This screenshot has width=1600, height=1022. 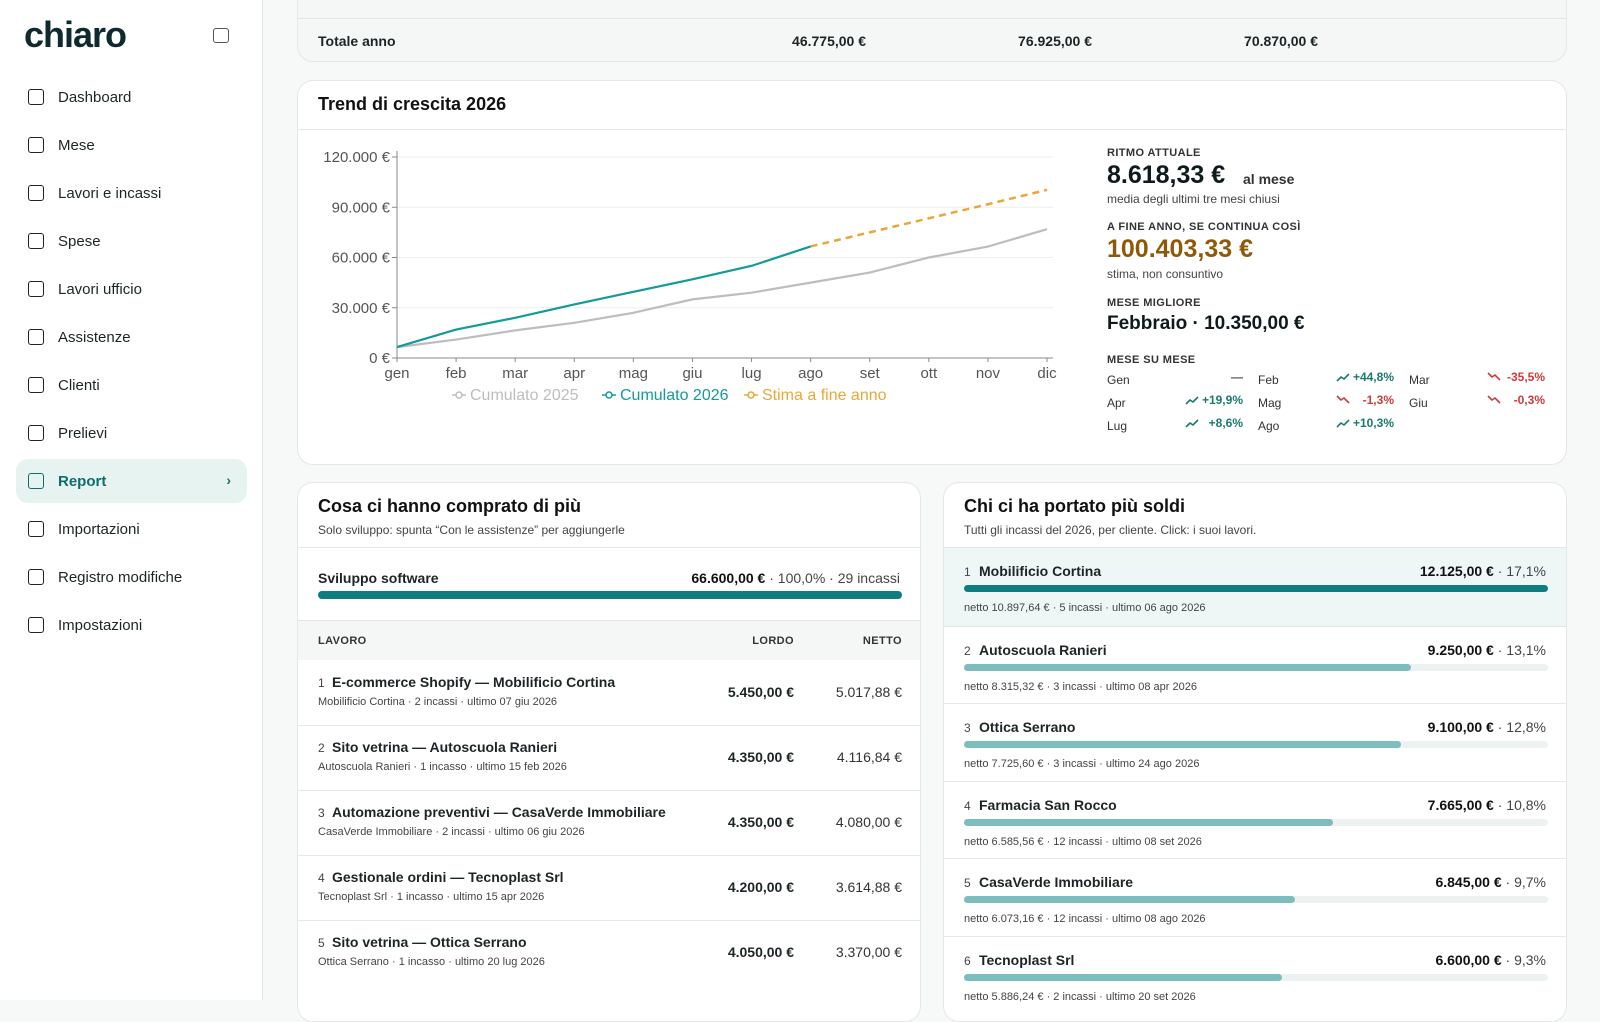 I want to click on totals-value: 76.925,00 €, so click(x=1055, y=41).